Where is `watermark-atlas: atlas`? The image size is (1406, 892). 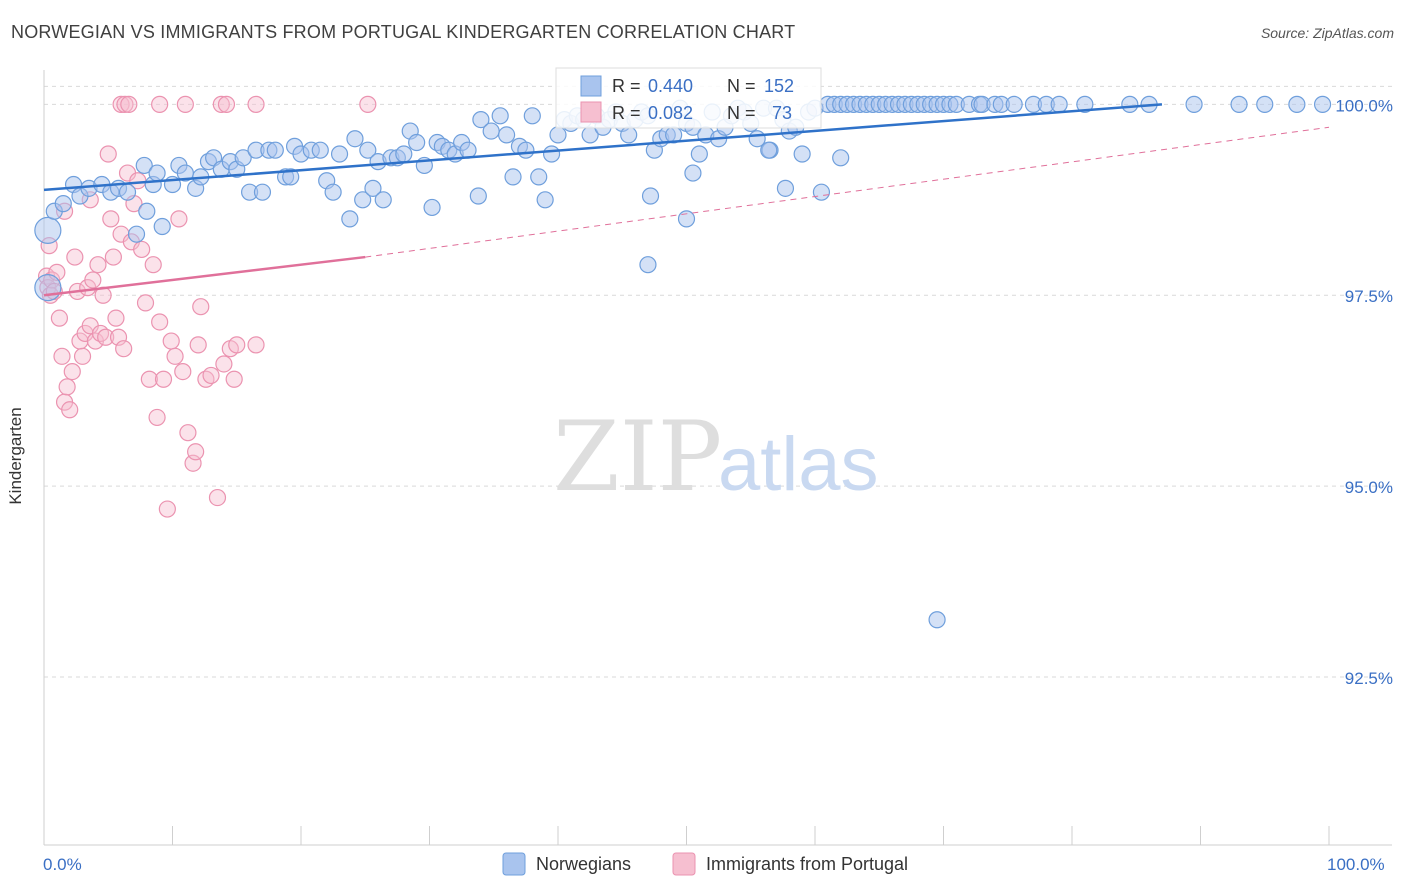
watermark-atlas: atlas is located at coordinates (798, 464).